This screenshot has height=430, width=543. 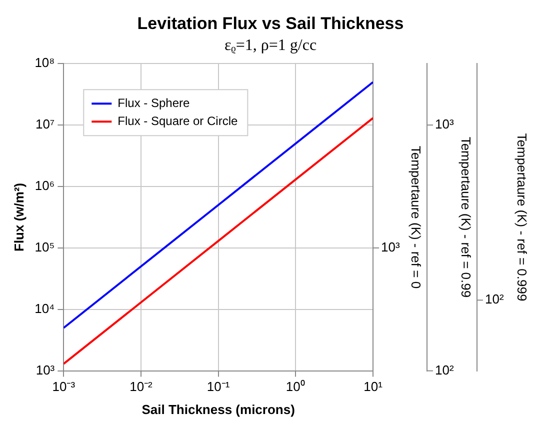 I want to click on y-tick-label: 10⁸, so click(x=44, y=62).